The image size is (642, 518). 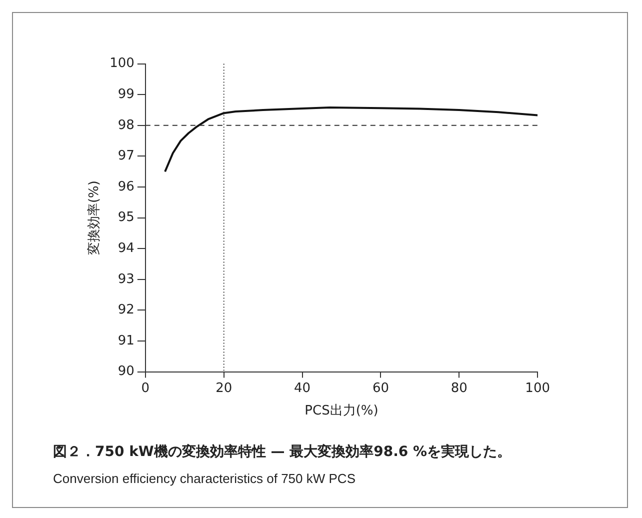 What do you see at coordinates (126, 279) in the screenshot?
I see `y-tick-label: 93` at bounding box center [126, 279].